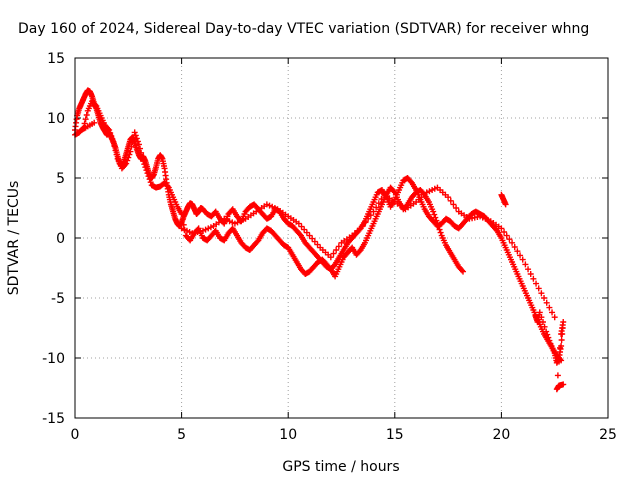 Image resolution: width=640 pixels, height=480 pixels. I want to click on x-tick-label: 5, so click(181, 435).